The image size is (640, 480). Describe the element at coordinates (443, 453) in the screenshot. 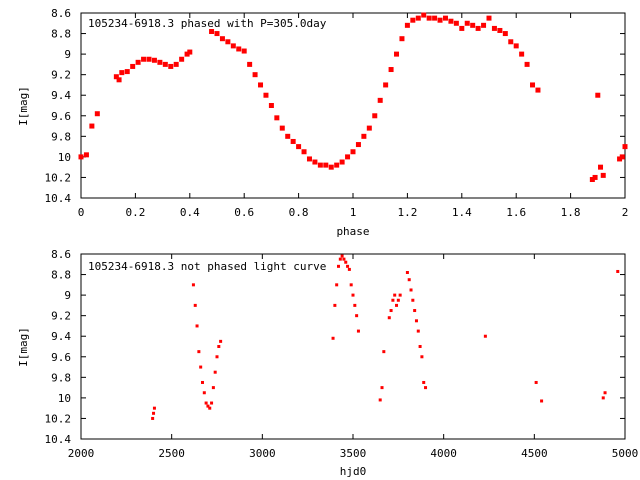

I see `x-tick-label: 4000` at that location.